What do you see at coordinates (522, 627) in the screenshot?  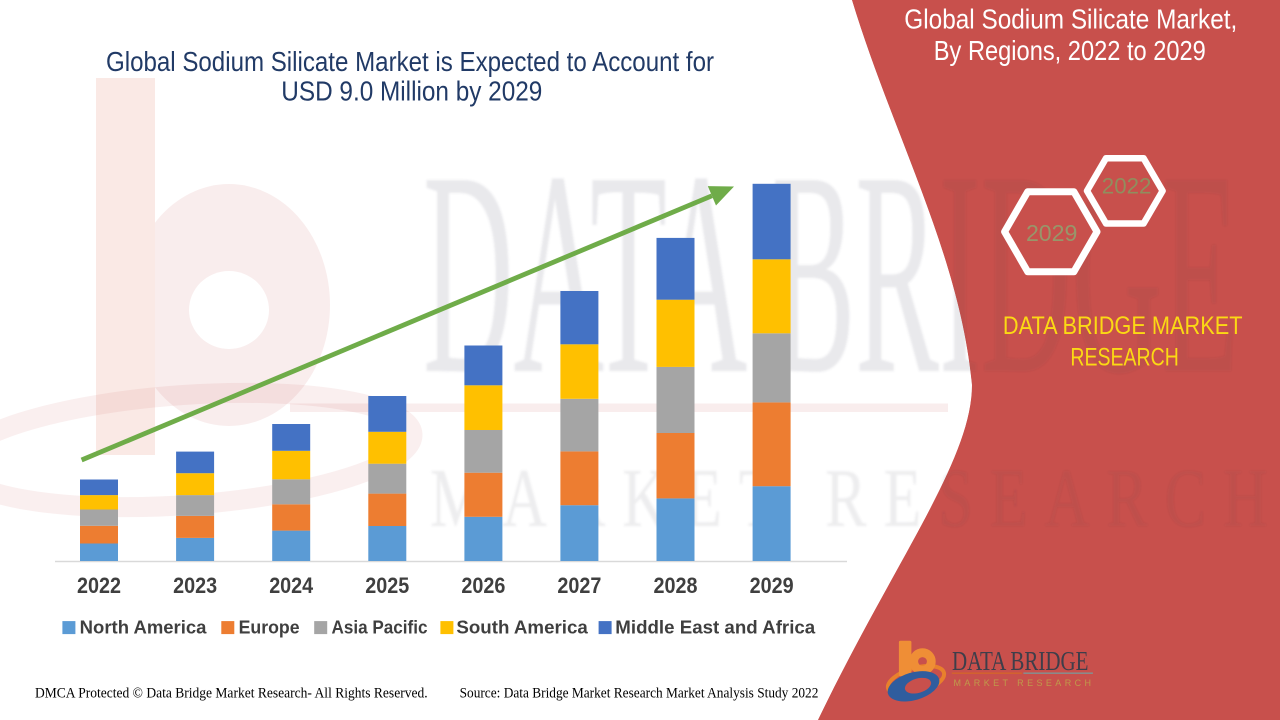 I see `svg-text: South America` at bounding box center [522, 627].